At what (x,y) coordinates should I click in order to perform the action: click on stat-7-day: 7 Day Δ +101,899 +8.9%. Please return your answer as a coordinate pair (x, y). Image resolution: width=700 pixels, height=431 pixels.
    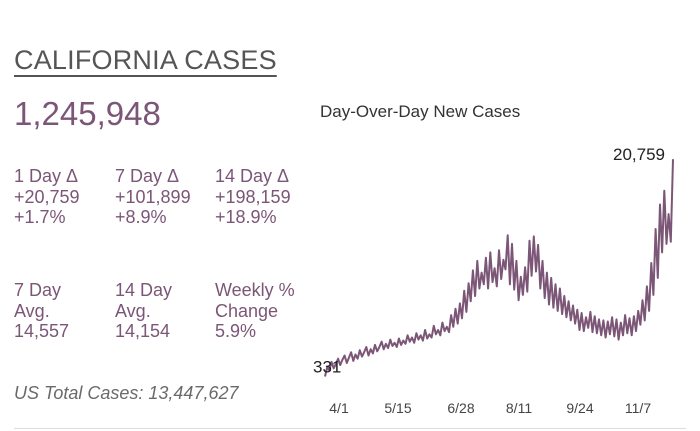
    Looking at the image, I should click on (153, 197).